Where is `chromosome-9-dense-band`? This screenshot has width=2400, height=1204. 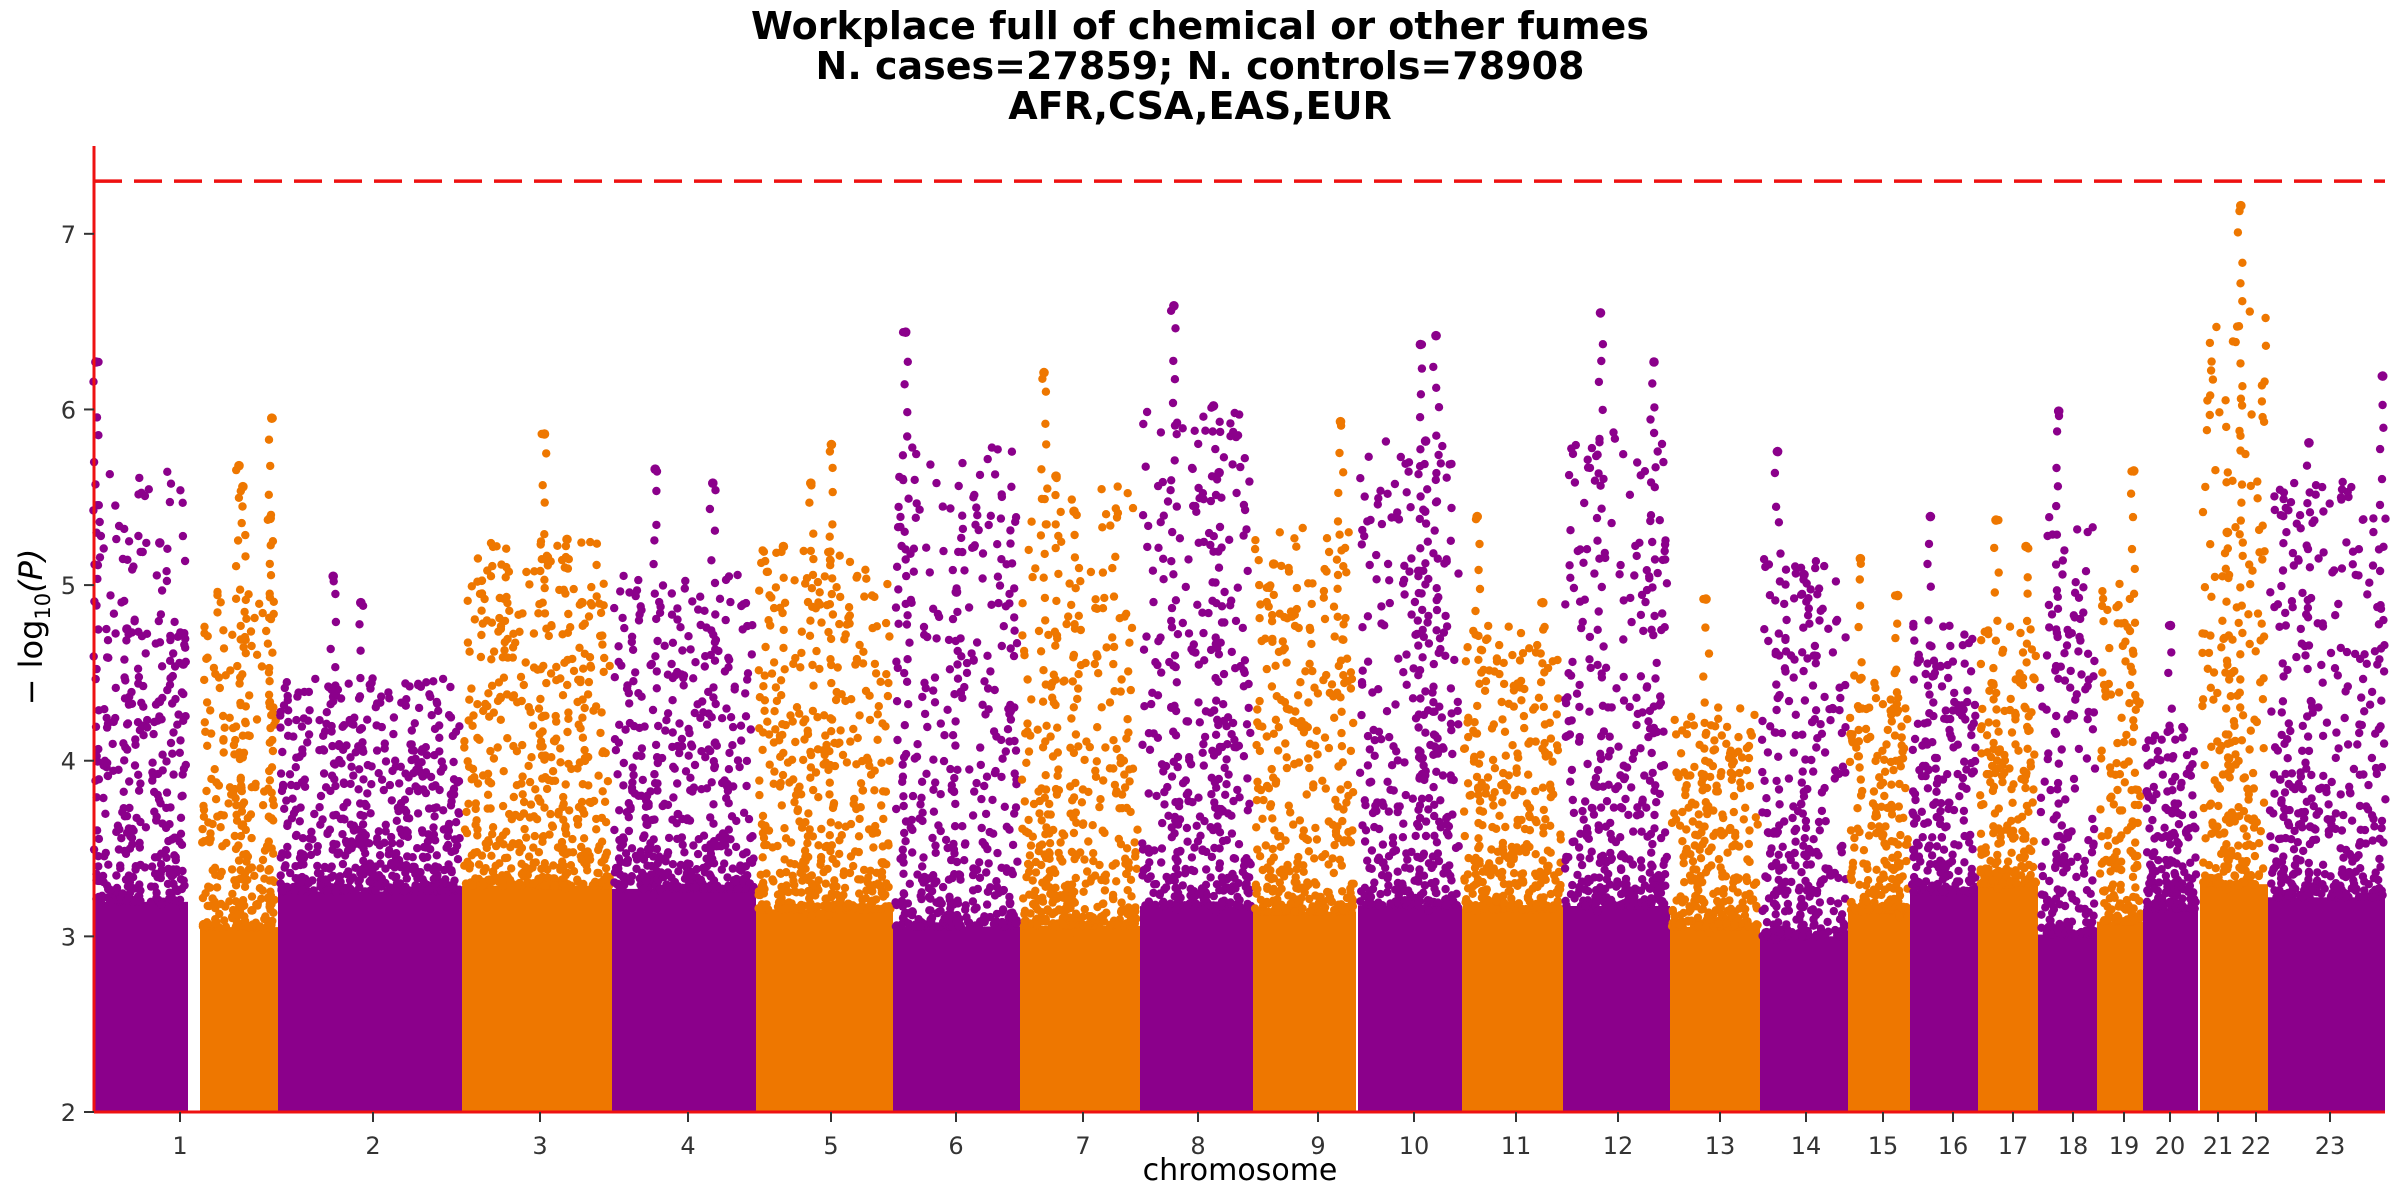 chromosome-9-dense-band is located at coordinates (1196, 1009).